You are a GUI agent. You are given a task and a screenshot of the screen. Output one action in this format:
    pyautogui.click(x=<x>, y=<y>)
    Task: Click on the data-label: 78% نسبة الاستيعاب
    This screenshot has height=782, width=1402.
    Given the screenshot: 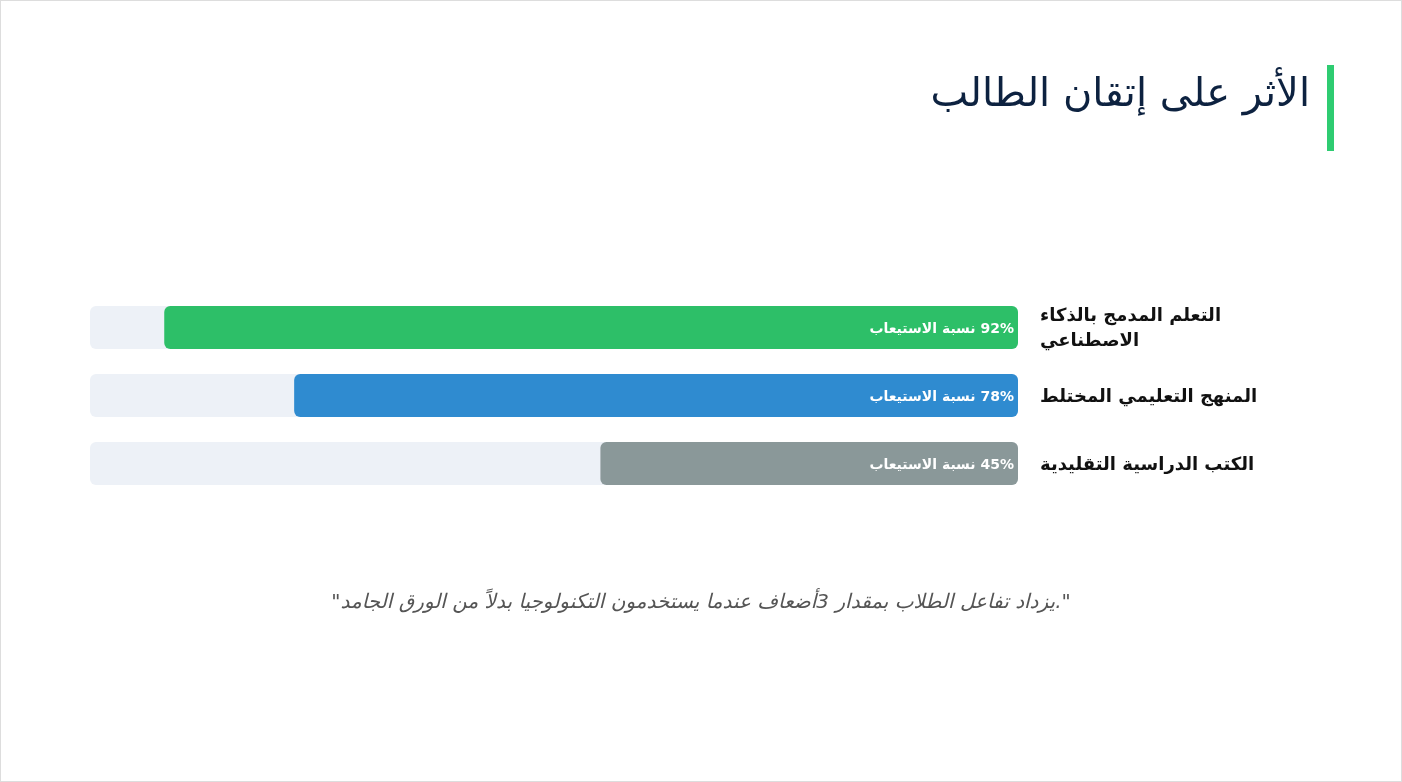 What is the action you would take?
    pyautogui.click(x=941, y=395)
    